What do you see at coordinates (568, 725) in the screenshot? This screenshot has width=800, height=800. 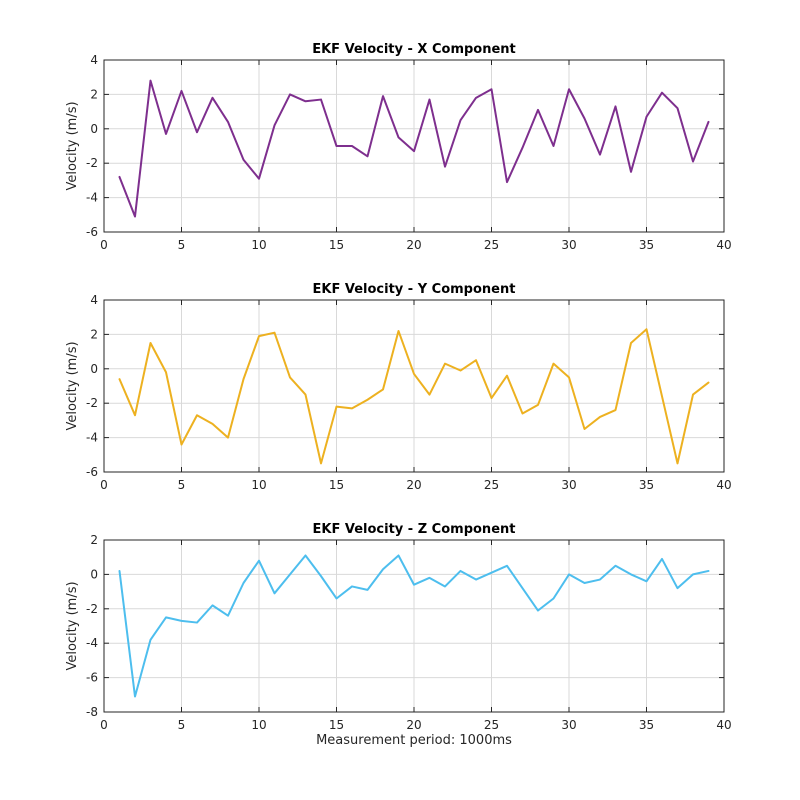 I see `chart-3-x-tick-label: 30` at bounding box center [568, 725].